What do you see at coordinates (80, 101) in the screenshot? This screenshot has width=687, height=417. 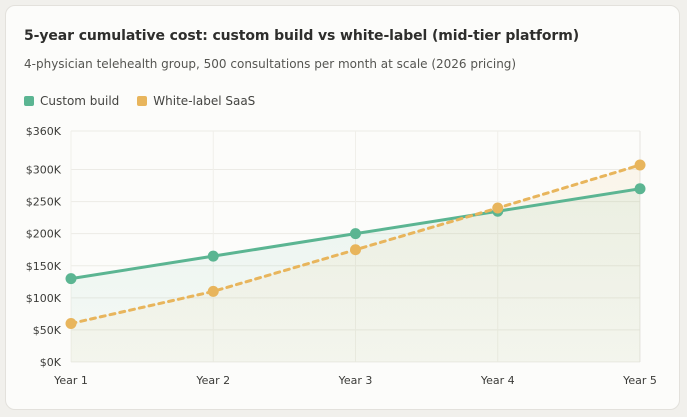 I see `legend-label-custom-build: Custom build` at bounding box center [80, 101].